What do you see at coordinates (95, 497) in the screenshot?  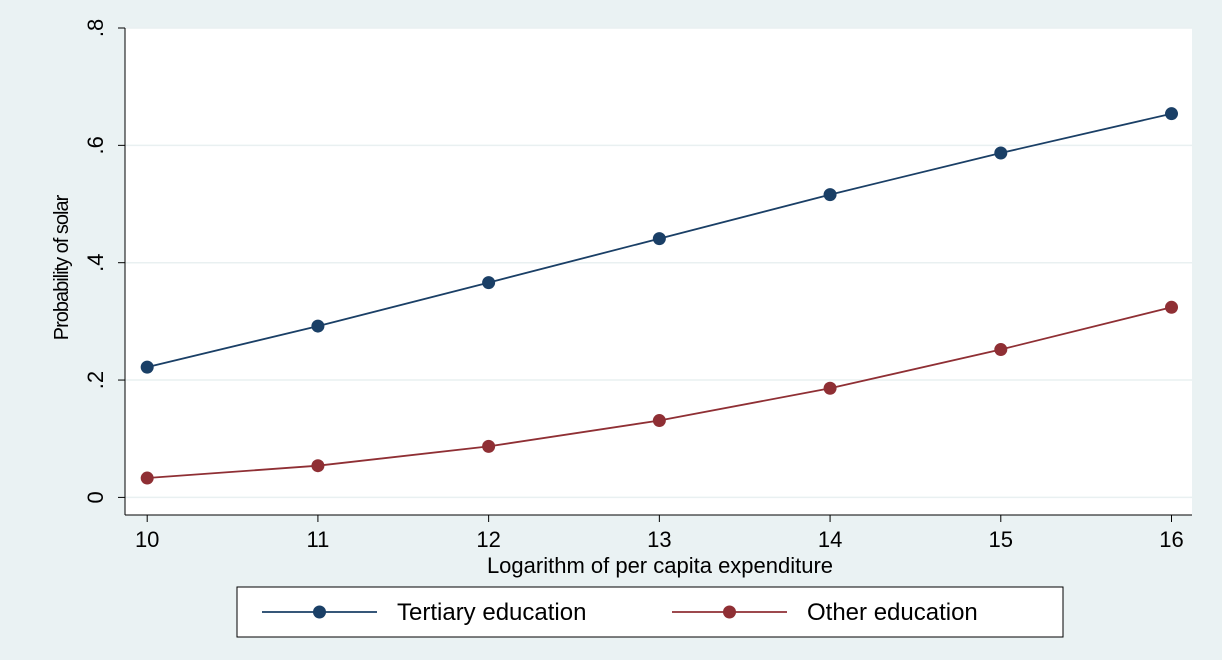 I see `y-tick-label: 0` at bounding box center [95, 497].